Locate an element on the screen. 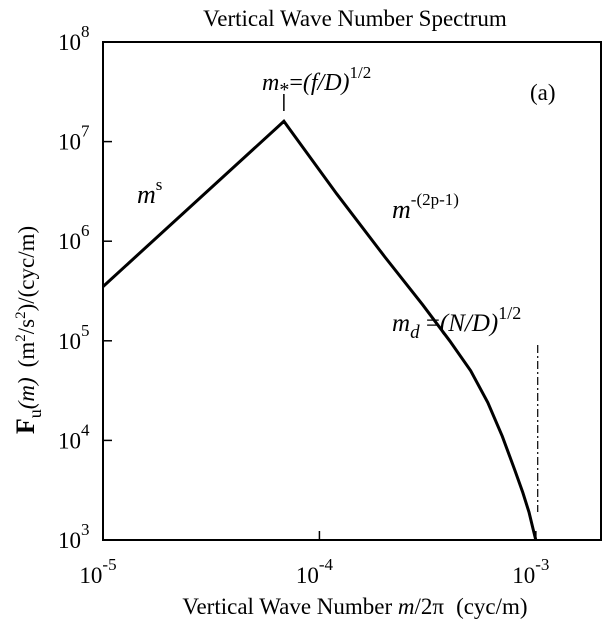  x-axis-label-unit: (cyc/m) is located at coordinates (492, 606).